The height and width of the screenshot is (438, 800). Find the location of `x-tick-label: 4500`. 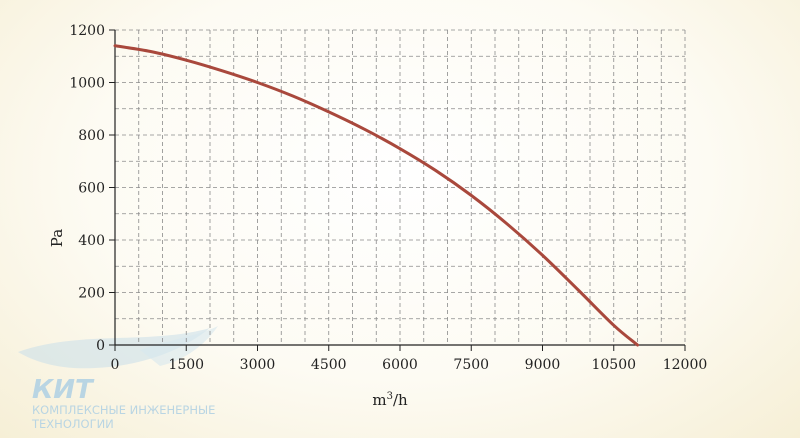

x-tick-label: 4500 is located at coordinates (329, 365).